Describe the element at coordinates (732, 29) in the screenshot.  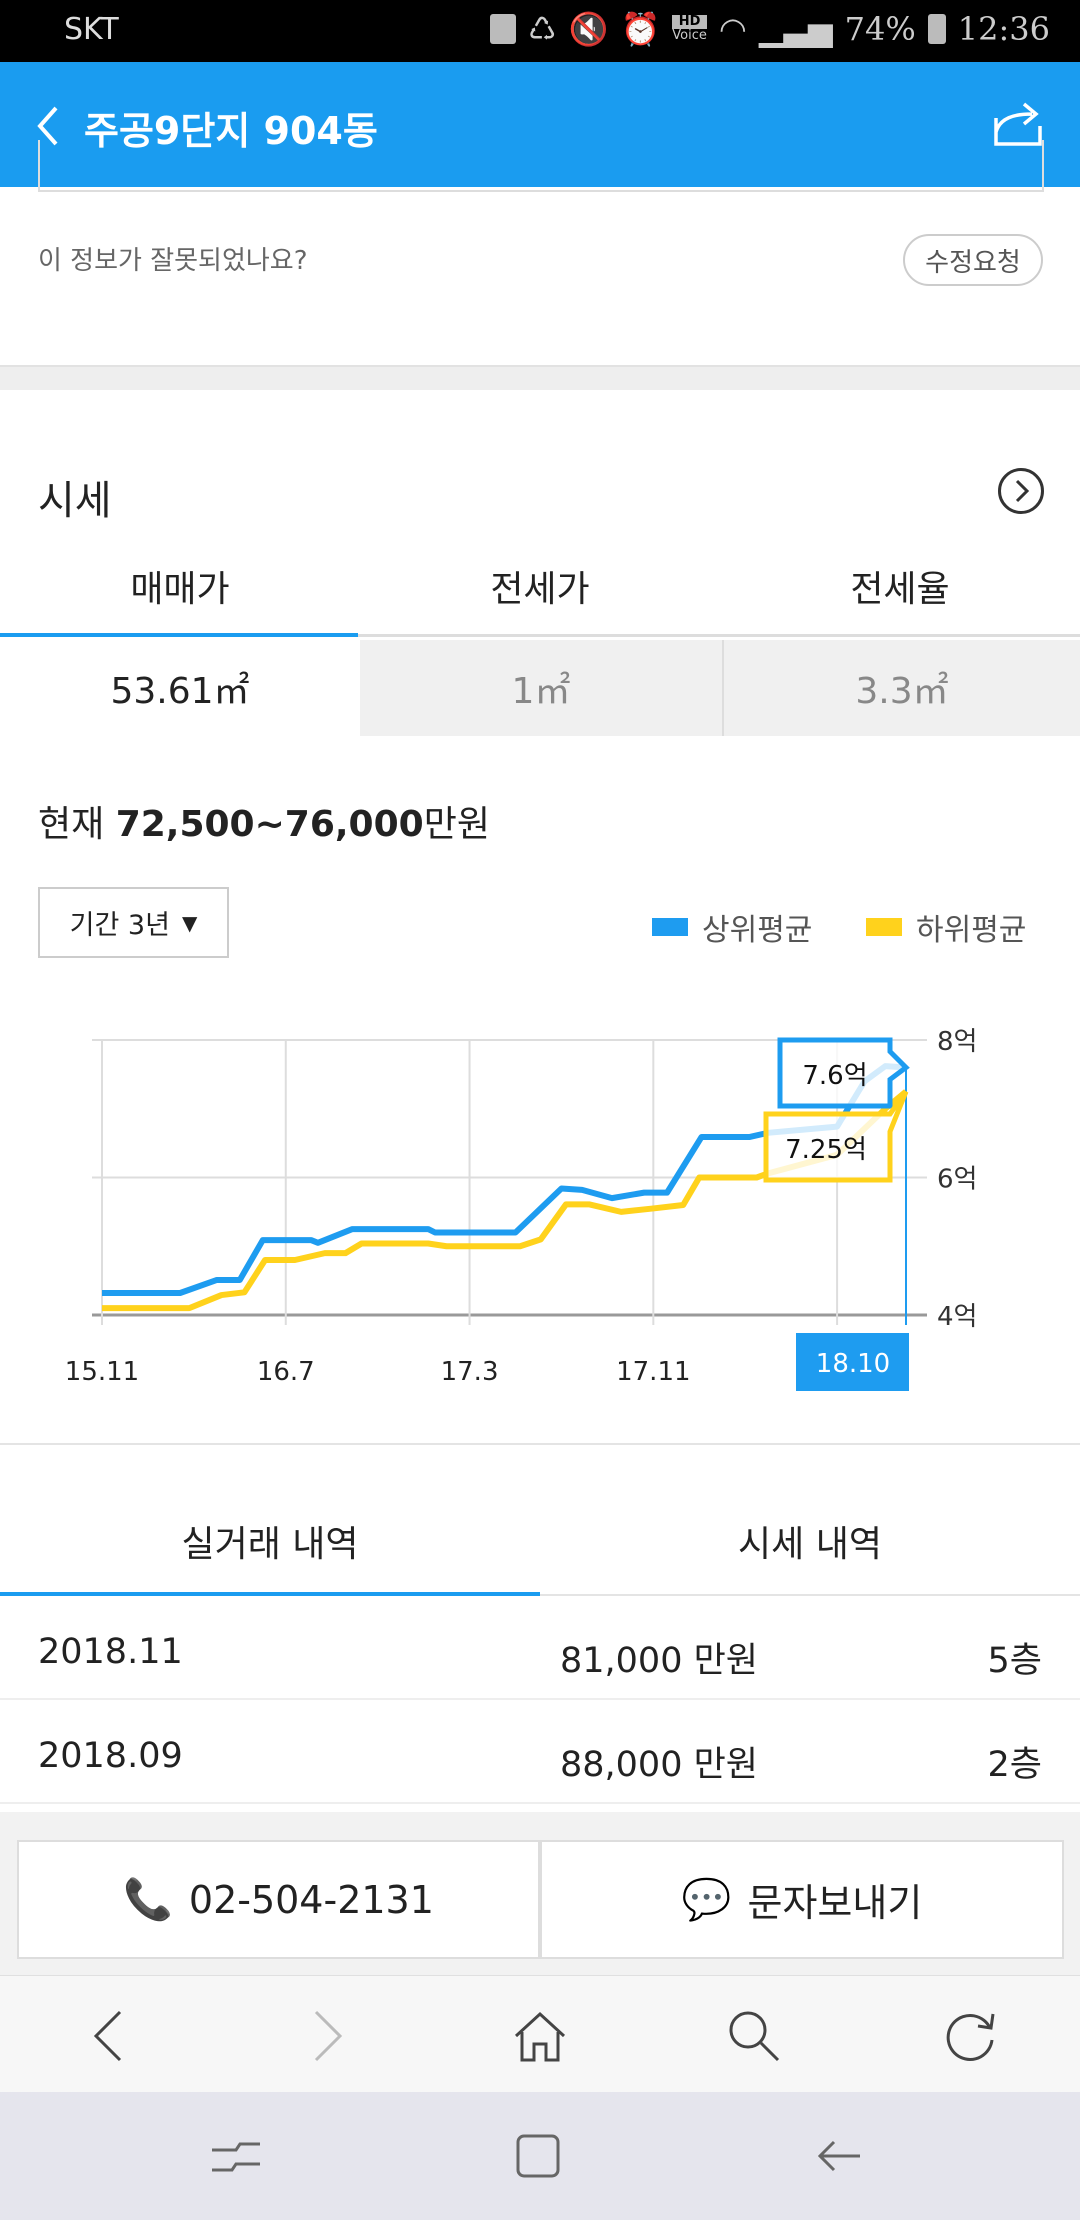
I see `wifi-icon: ◠` at that location.